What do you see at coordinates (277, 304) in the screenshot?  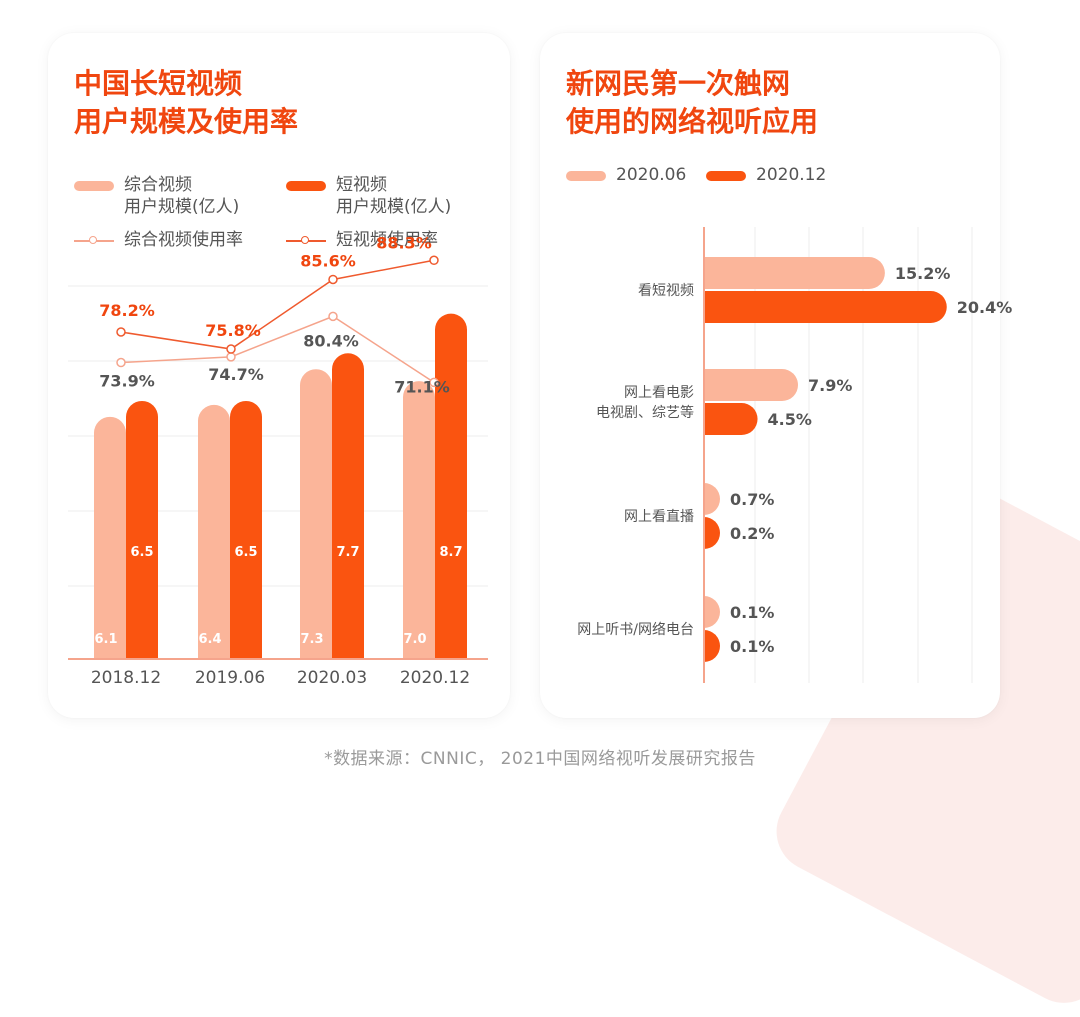 I see `short-rate-line` at bounding box center [277, 304].